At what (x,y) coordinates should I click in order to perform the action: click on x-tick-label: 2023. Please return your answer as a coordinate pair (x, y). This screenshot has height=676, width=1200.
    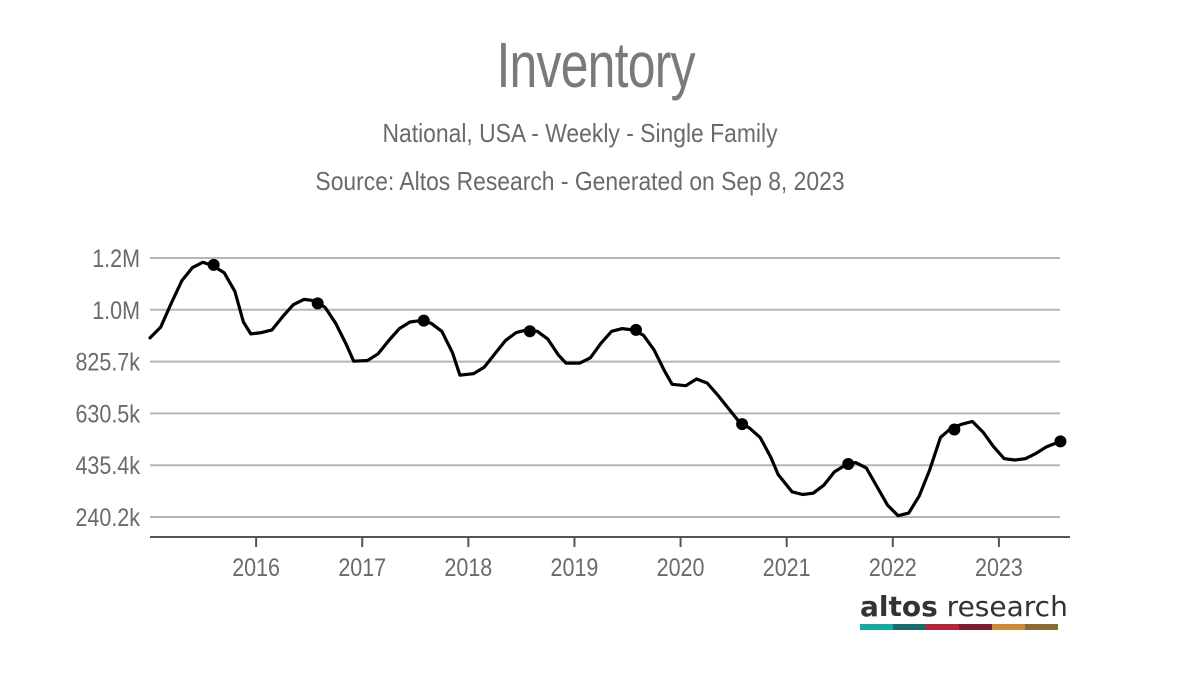
    Looking at the image, I should click on (999, 567).